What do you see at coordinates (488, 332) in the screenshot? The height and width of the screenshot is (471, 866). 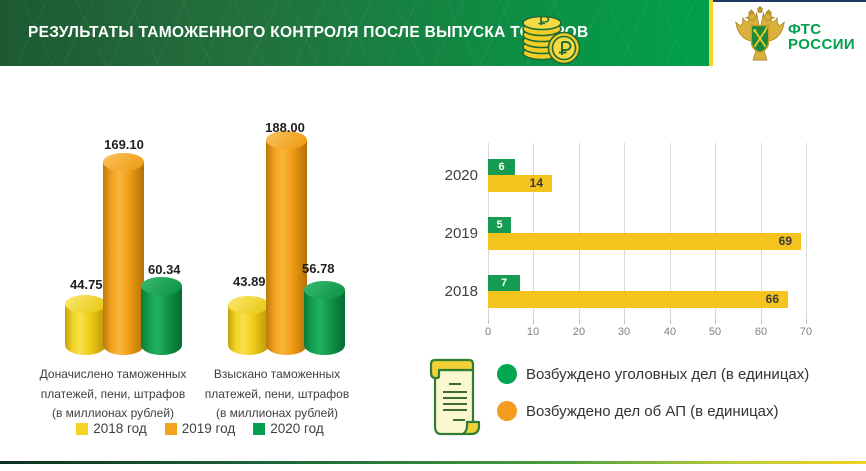 I see `x-tick-label: 0` at bounding box center [488, 332].